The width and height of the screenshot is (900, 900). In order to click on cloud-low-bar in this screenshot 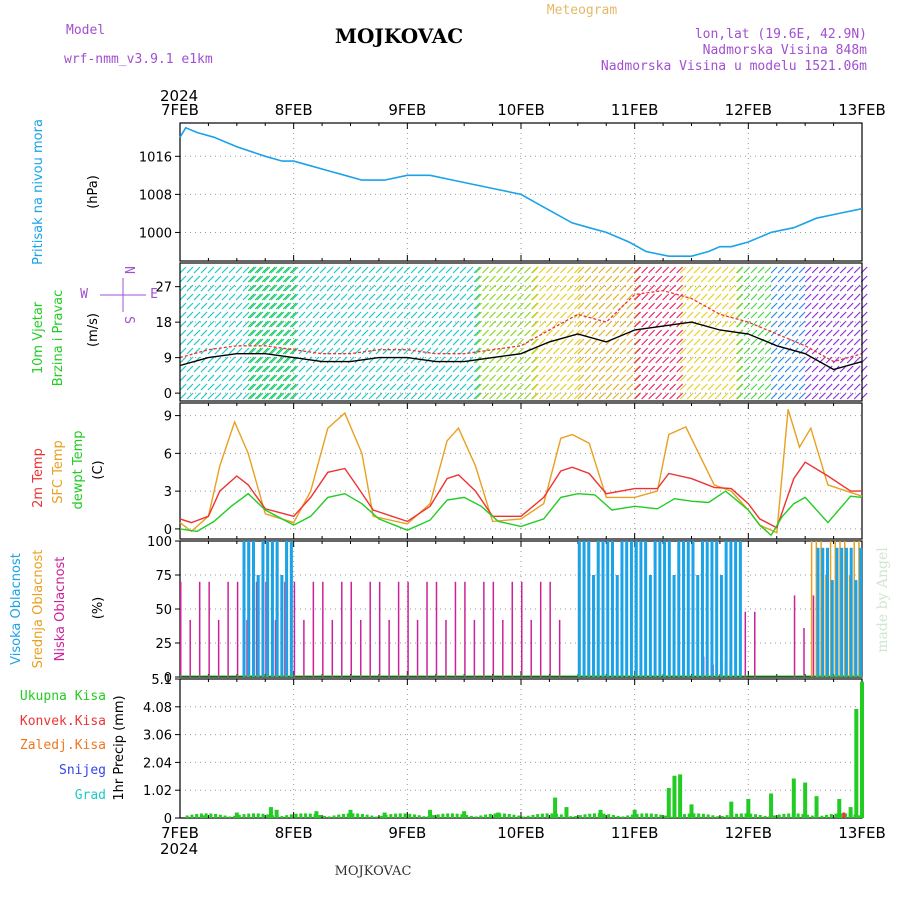, I will do `click(275, 648)`.